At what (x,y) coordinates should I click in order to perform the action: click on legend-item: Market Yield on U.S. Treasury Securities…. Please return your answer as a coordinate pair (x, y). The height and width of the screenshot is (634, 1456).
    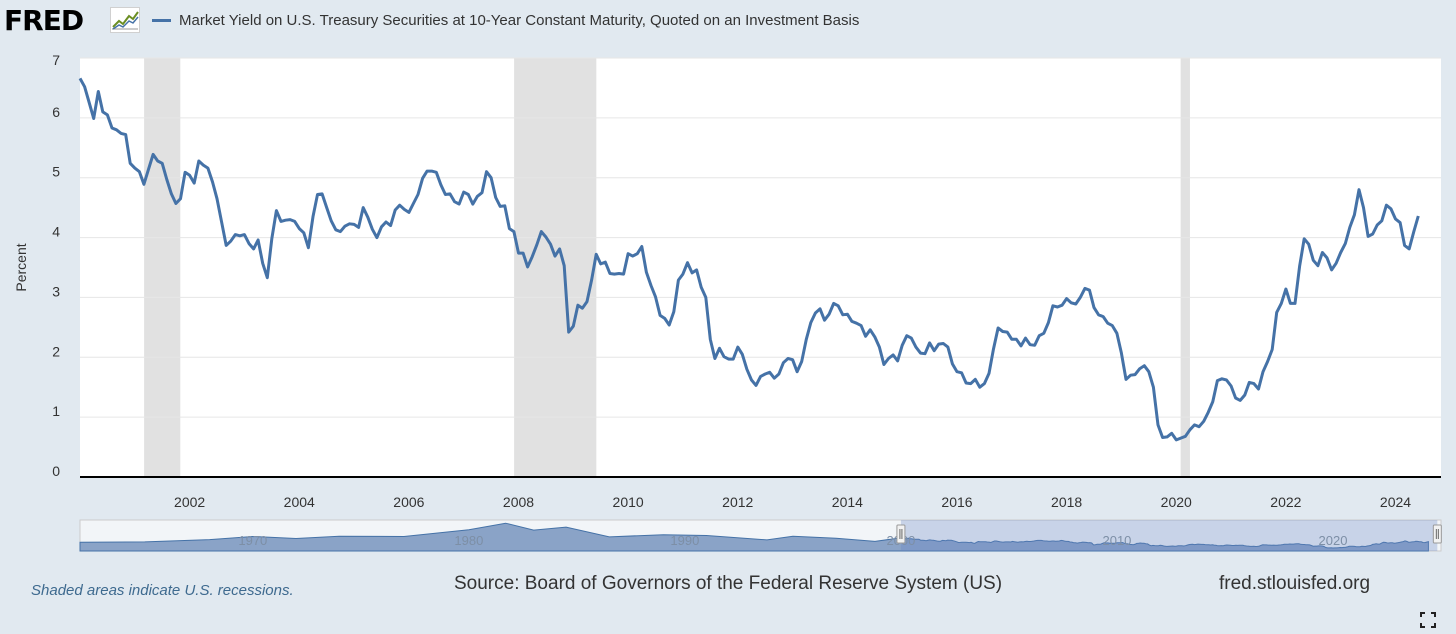
    Looking at the image, I should click on (505, 20).